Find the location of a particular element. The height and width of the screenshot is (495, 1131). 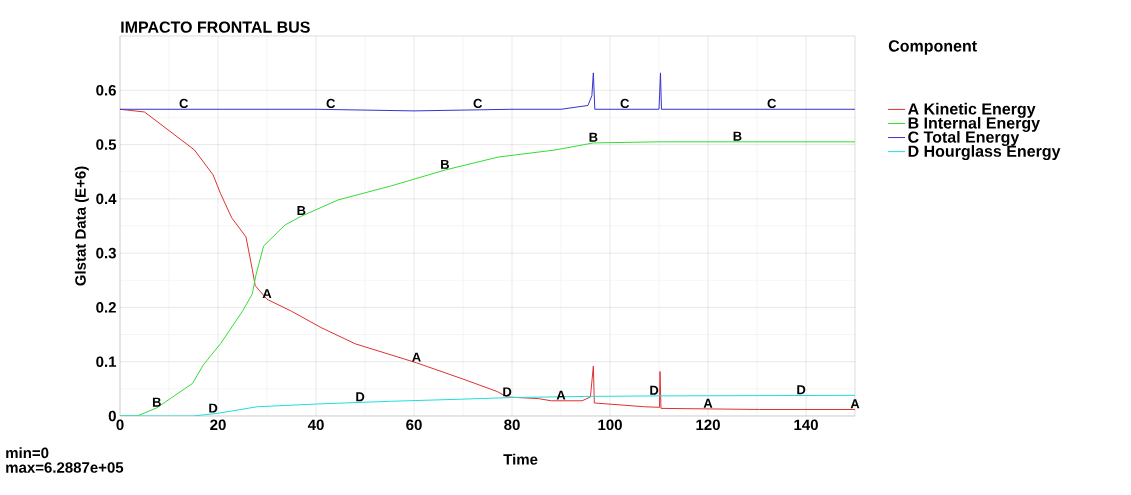

legend-title: Component is located at coordinates (932, 47).